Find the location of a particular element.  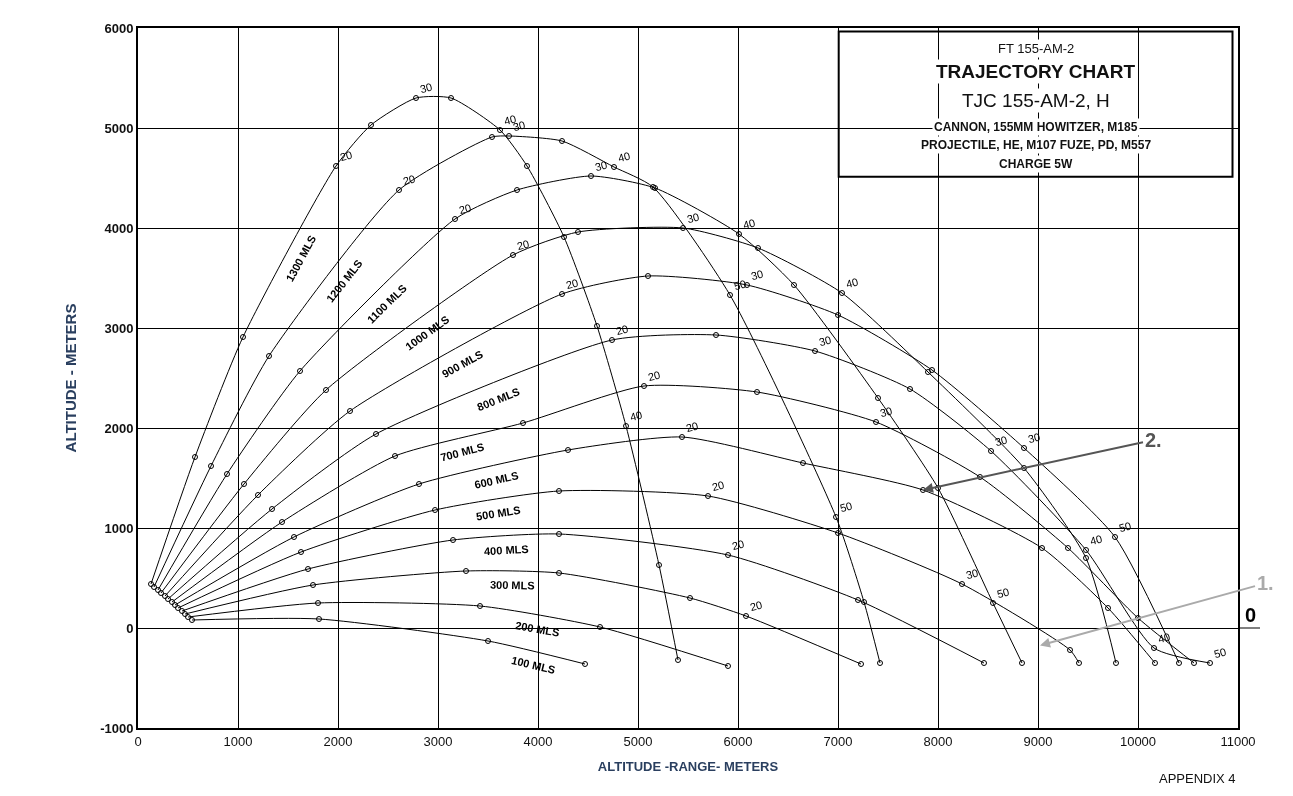

x-tick-label: 3000 is located at coordinates (438, 741).